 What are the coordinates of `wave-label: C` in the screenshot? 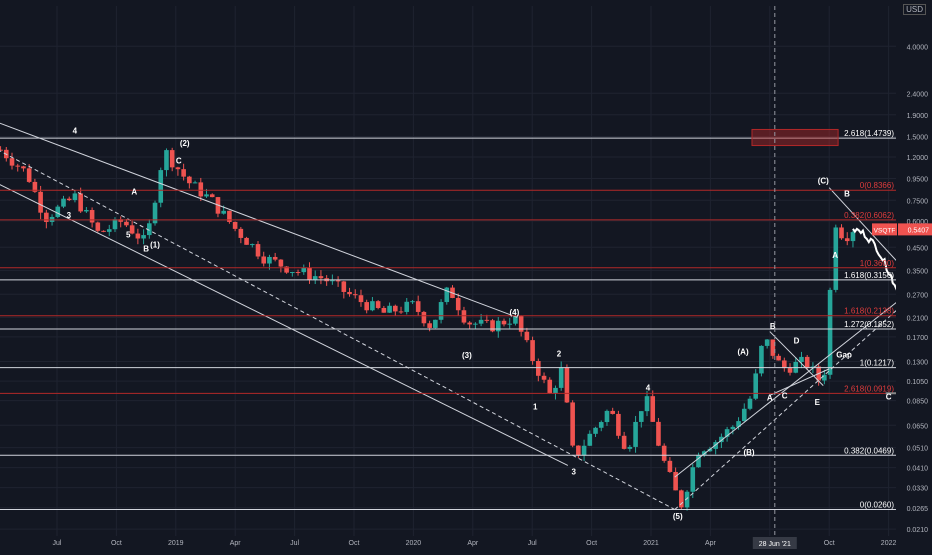 It's located at (179, 160).